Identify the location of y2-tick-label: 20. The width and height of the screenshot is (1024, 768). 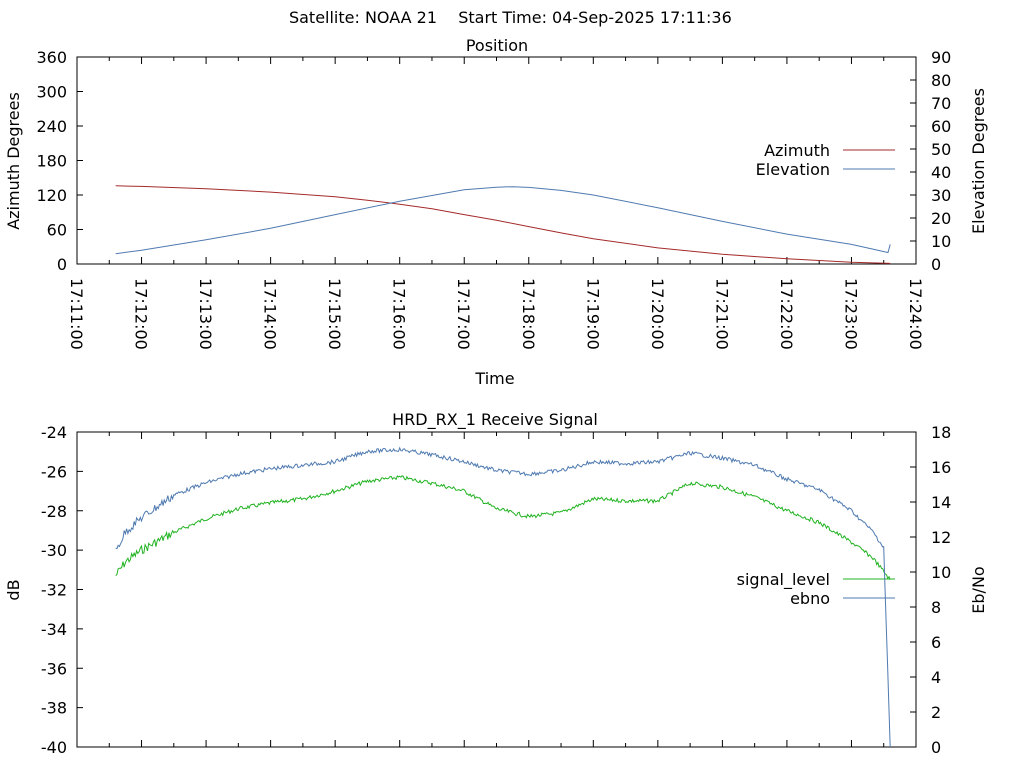
(941, 218).